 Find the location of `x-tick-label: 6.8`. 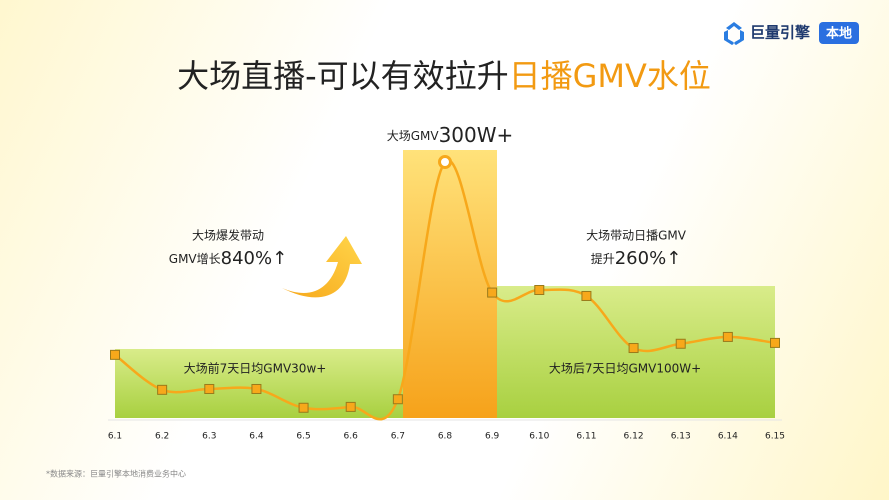

x-tick-label: 6.8 is located at coordinates (445, 437).